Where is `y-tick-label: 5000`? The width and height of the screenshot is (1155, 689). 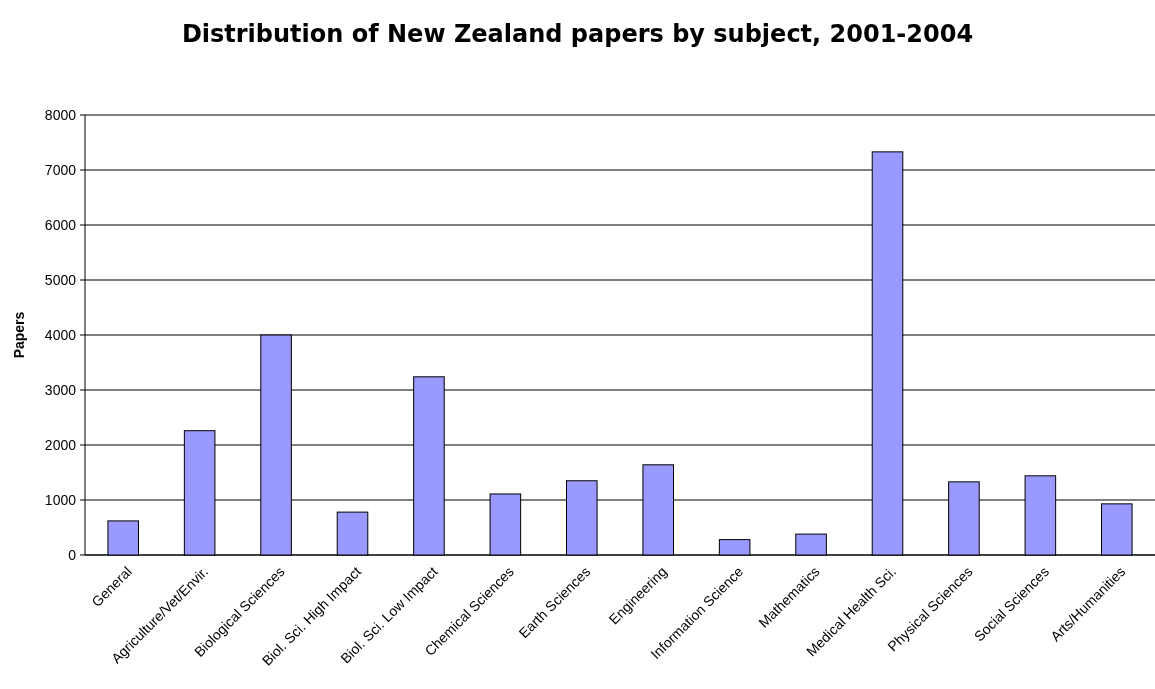
y-tick-label: 5000 is located at coordinates (60, 279).